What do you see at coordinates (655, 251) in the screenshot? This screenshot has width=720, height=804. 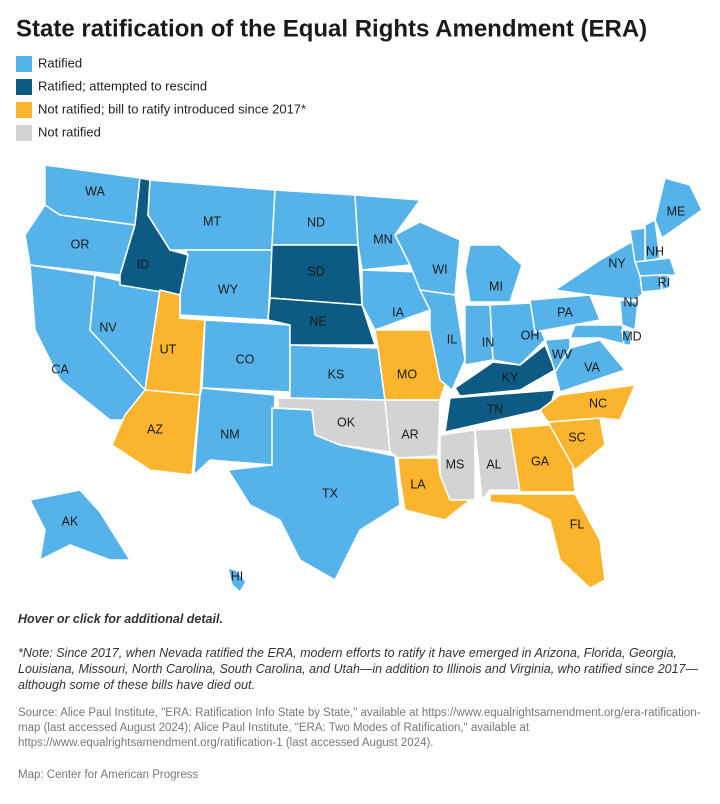 I see `state-label: NH` at bounding box center [655, 251].